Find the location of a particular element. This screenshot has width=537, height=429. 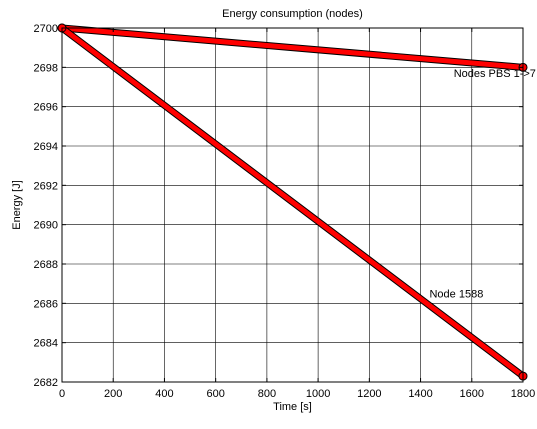

y-tick-label: 2698 is located at coordinates (46, 68).